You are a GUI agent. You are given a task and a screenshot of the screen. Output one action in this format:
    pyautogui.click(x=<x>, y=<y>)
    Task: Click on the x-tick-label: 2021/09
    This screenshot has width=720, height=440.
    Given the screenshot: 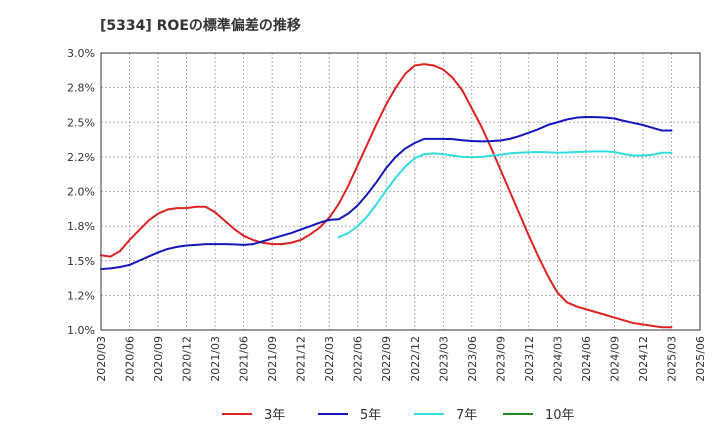 What is the action you would take?
    pyautogui.click(x=272, y=359)
    